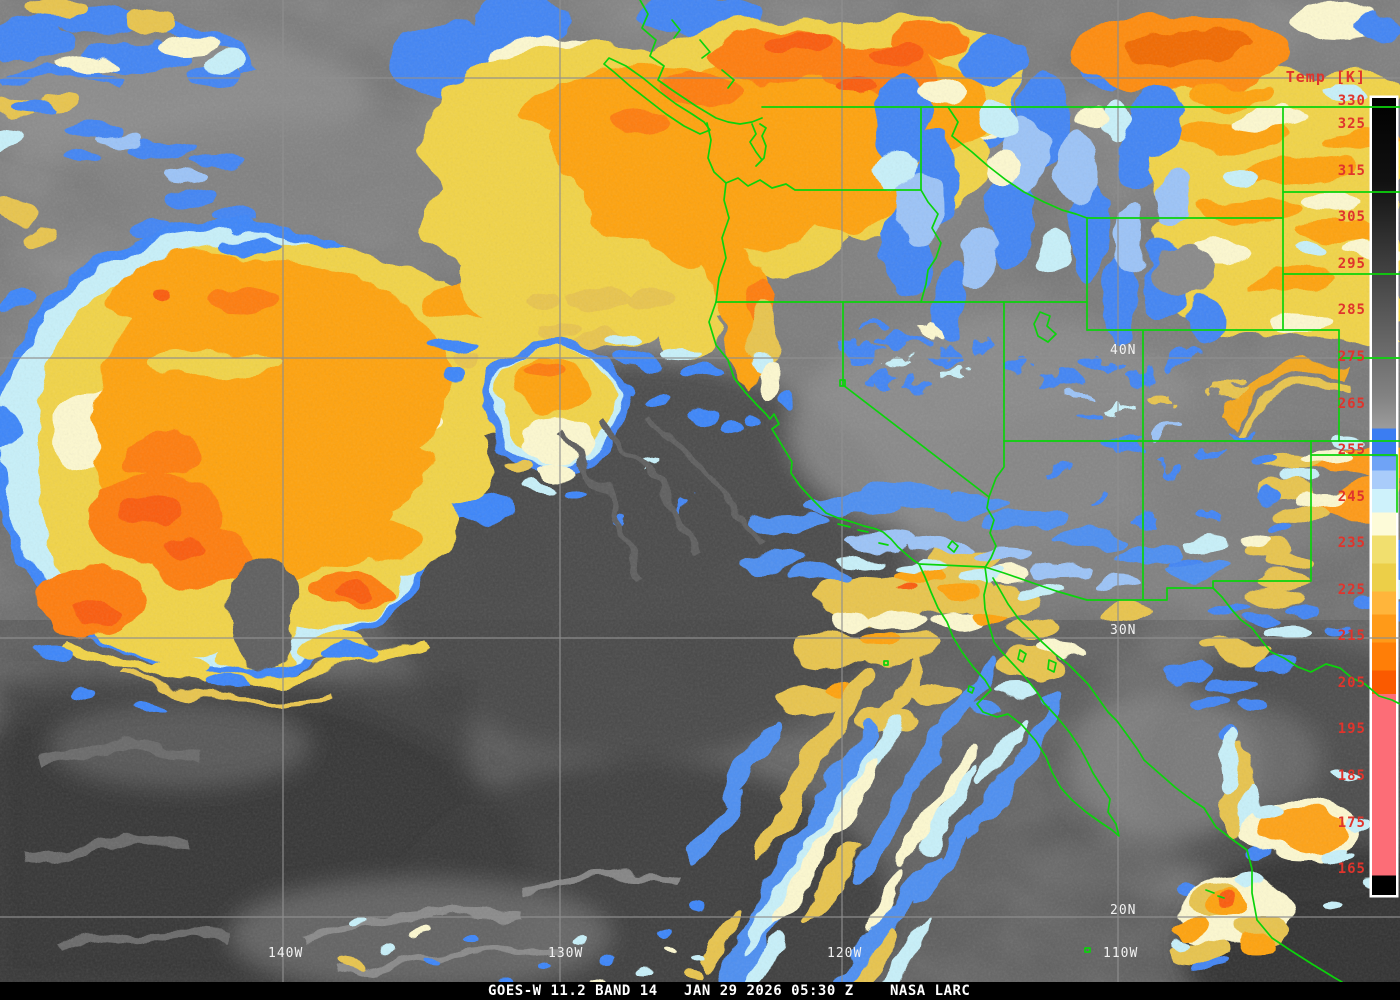 Image resolution: width=1400 pixels, height=1000 pixels. I want to click on mexico-mainland-coastline, so click(1167, 779).